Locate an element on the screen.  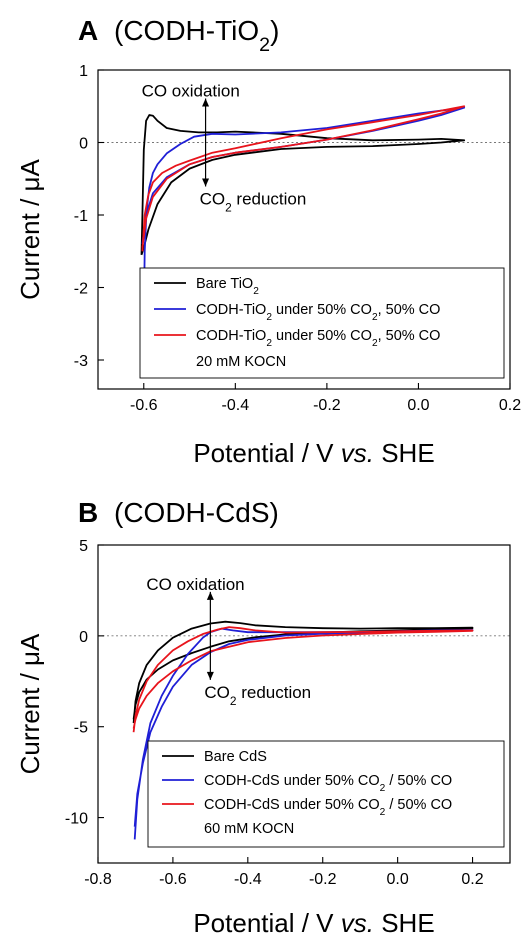
legend-label-3: CODH-CdS under 50% CO2 / 50% CO is located at coordinates (328, 807).